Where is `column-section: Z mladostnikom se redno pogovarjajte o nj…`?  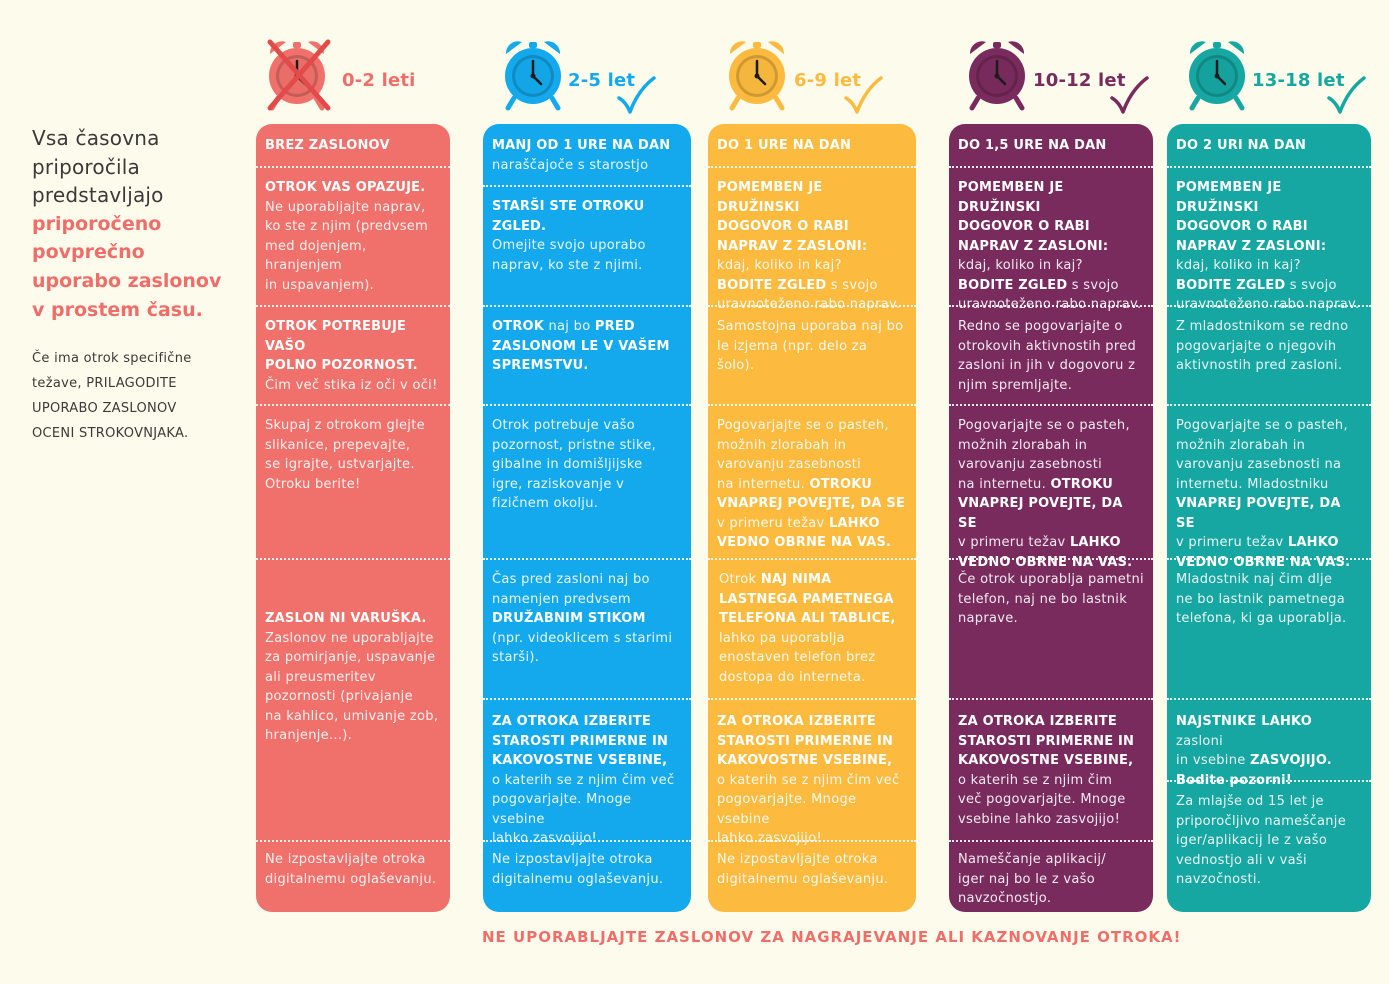
column-section: Z mladostnikom se redno pogovarjajte o nj… is located at coordinates (1269, 346).